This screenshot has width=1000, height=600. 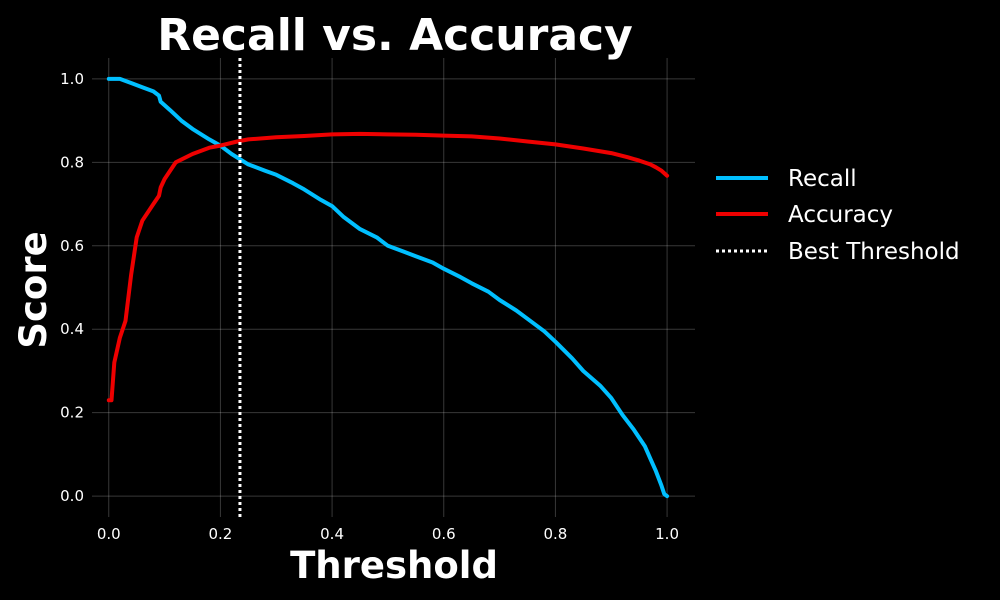 I want to click on y-tick-label: 0.8, so click(x=72, y=162).